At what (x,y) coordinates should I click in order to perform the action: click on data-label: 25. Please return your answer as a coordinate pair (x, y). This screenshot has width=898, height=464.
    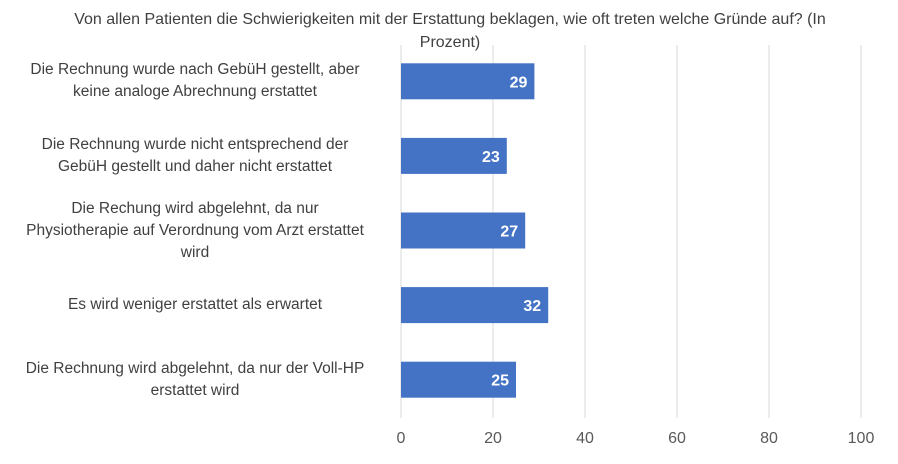
    Looking at the image, I should click on (500, 381).